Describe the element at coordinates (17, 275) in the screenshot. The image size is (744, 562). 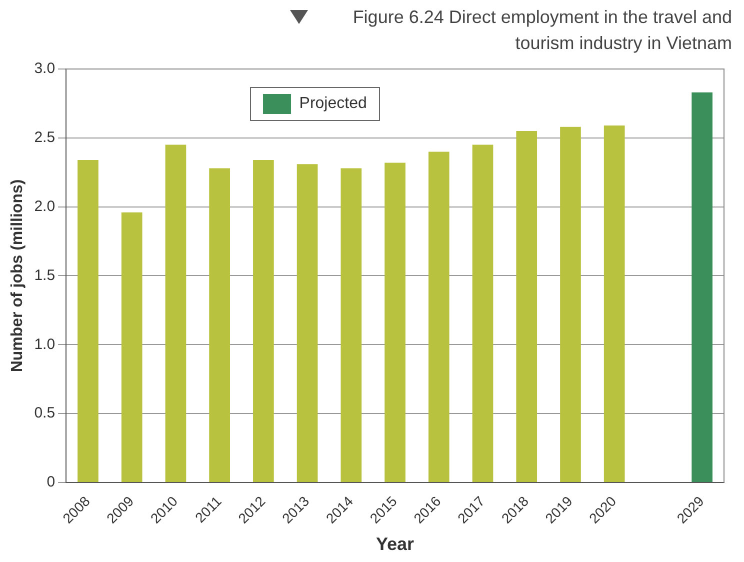
I see `y-axis-title: Number of jobs (millions)` at that location.